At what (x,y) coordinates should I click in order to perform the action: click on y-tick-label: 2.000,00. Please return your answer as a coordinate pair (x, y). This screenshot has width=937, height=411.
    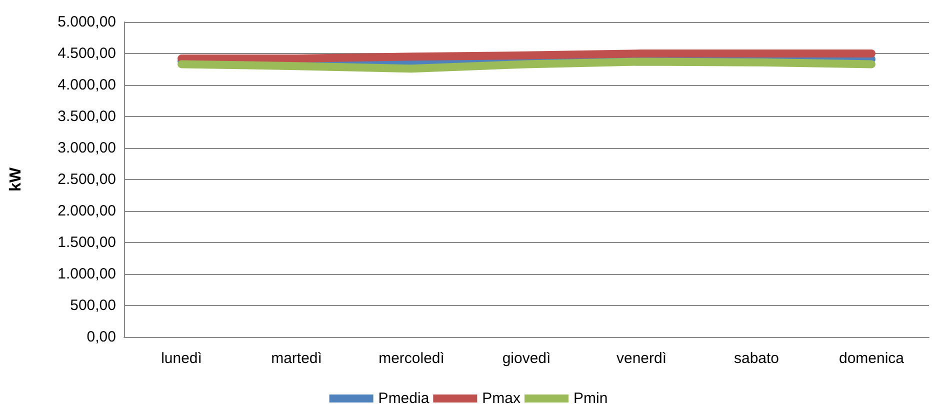
    Looking at the image, I should click on (87, 211).